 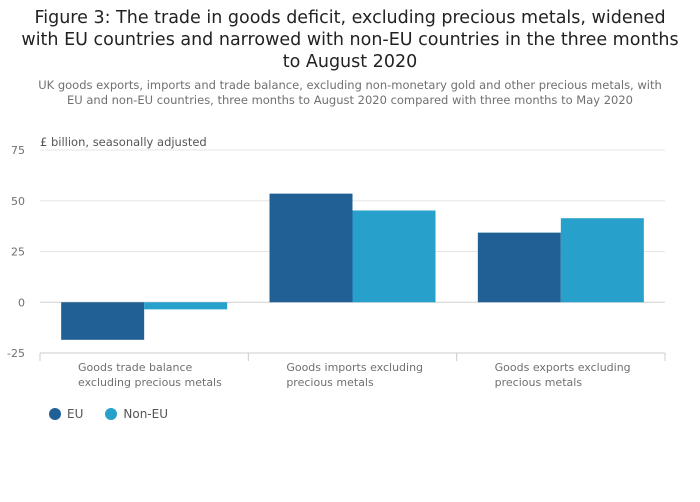 I want to click on legend: EU Non-EU, so click(x=108, y=414).